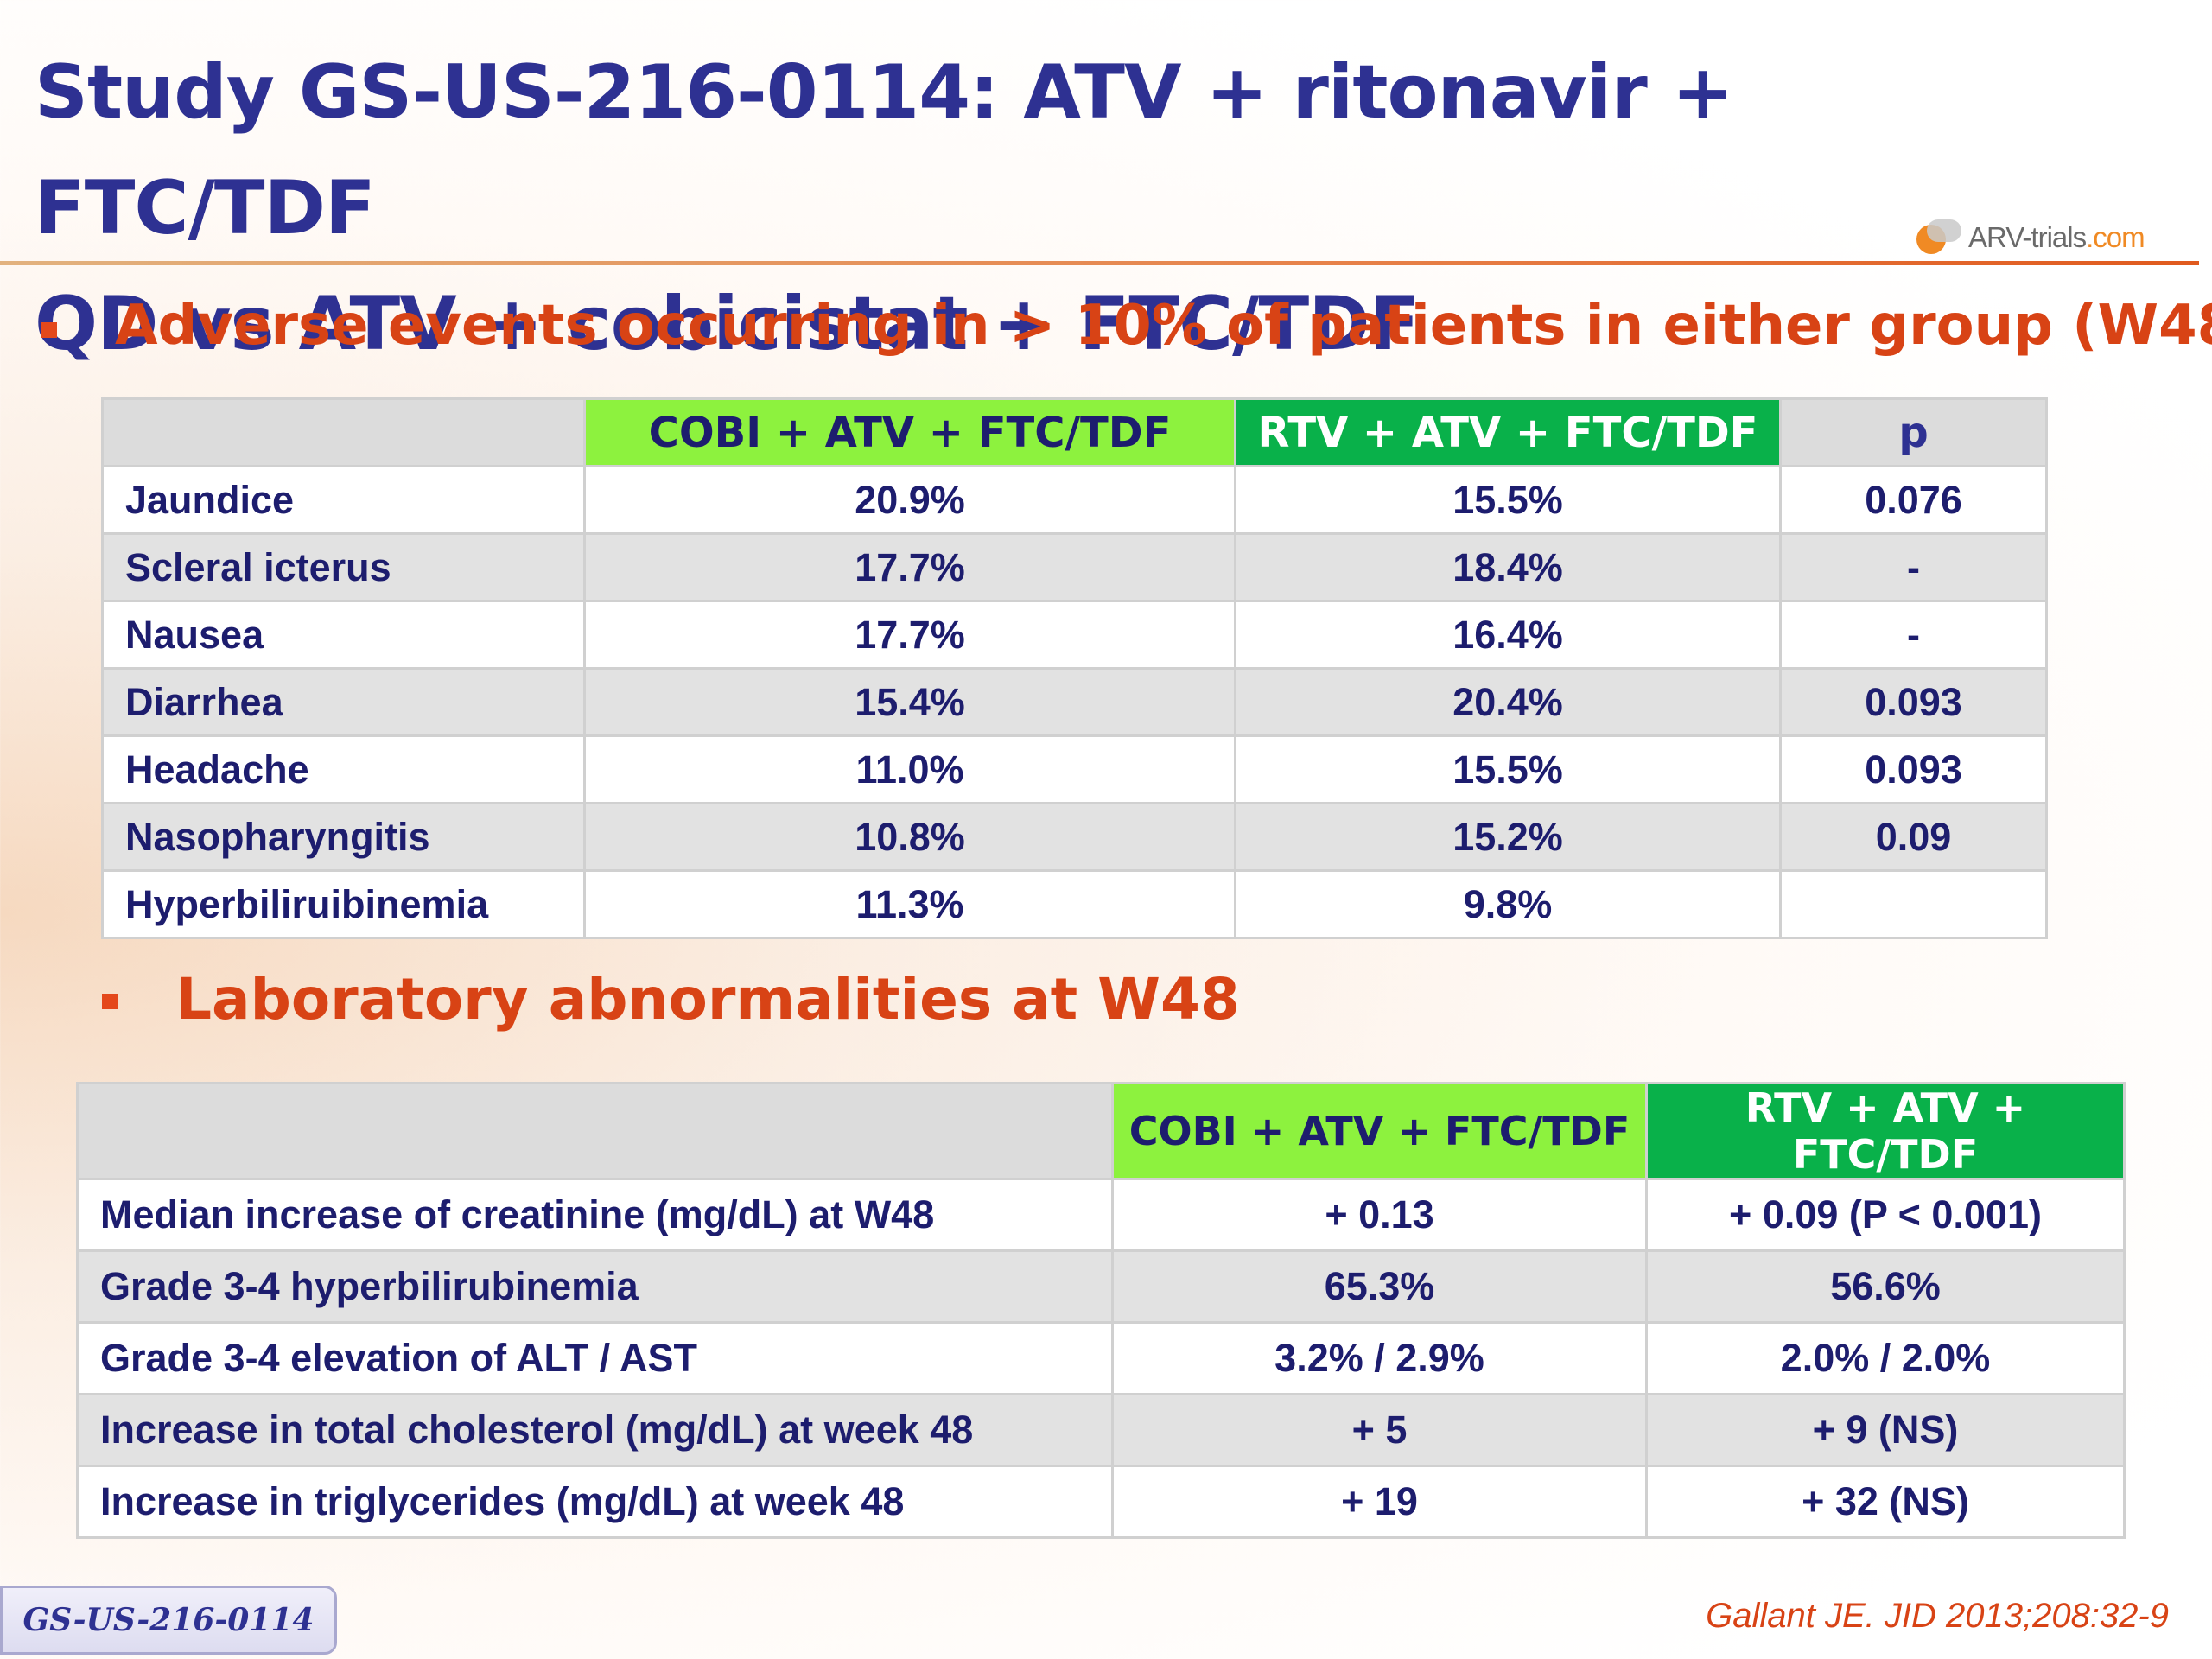 This screenshot has height=1659, width=2212. I want to click on table-row: Jaundice 20.9% 15.5% 0.076, so click(1074, 500).